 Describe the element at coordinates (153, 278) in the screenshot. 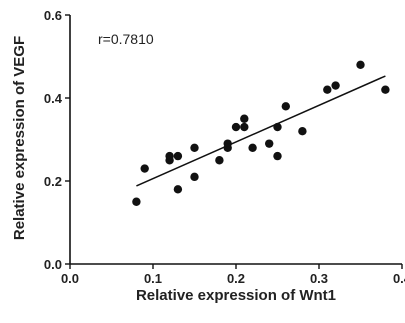

I see `x-tick-label: 0.1` at that location.